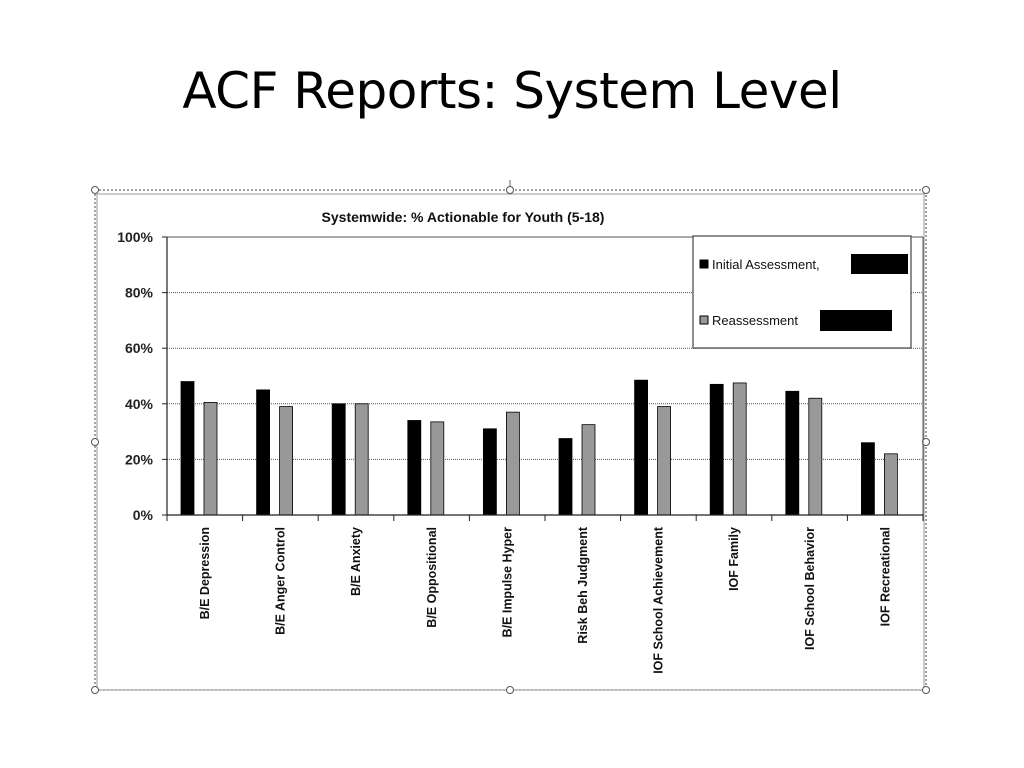  I want to click on x-category-label: IOF Family, so click(734, 559).